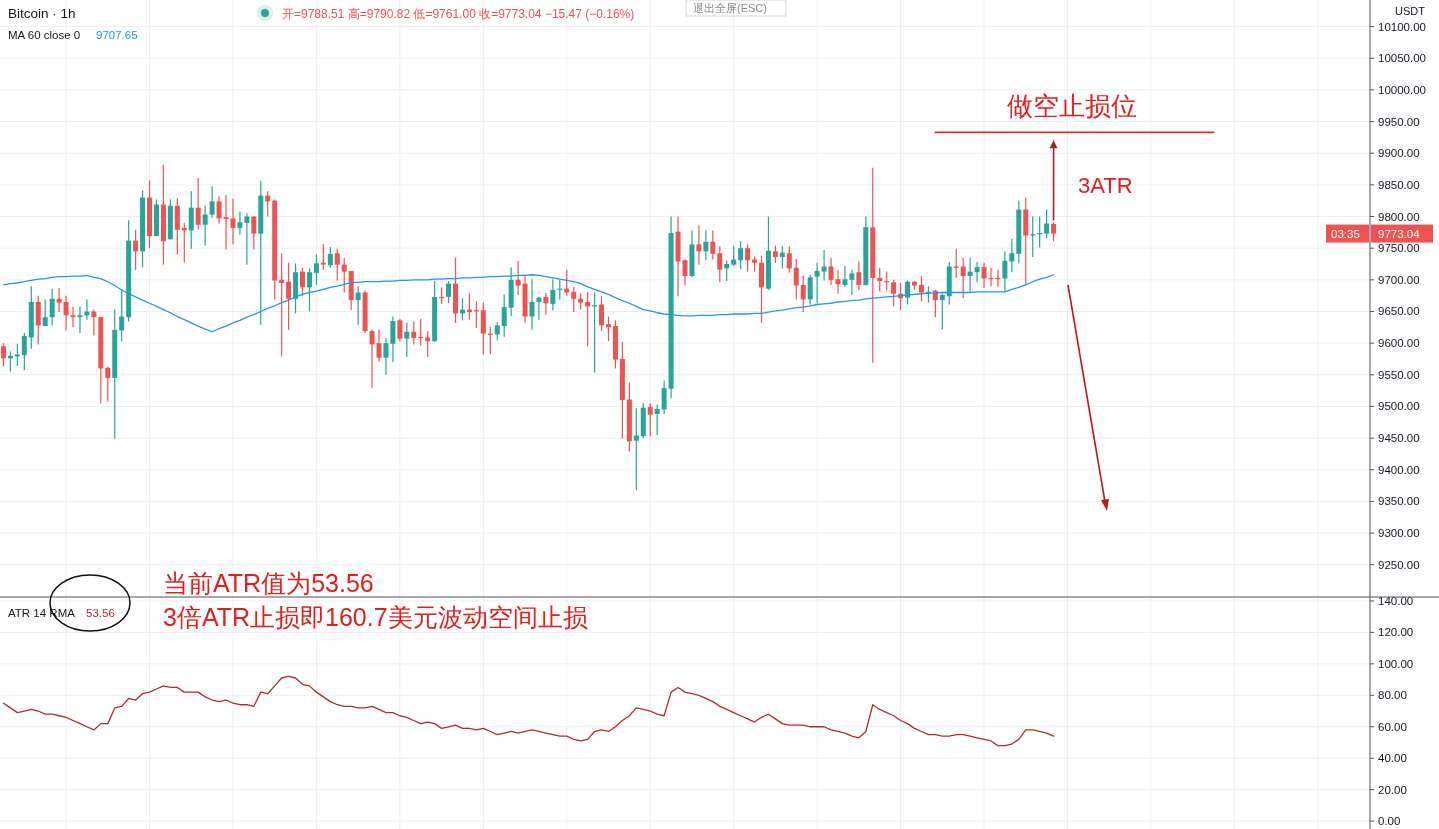  I want to click on y-tick-label: 9800.00, so click(1399, 216).